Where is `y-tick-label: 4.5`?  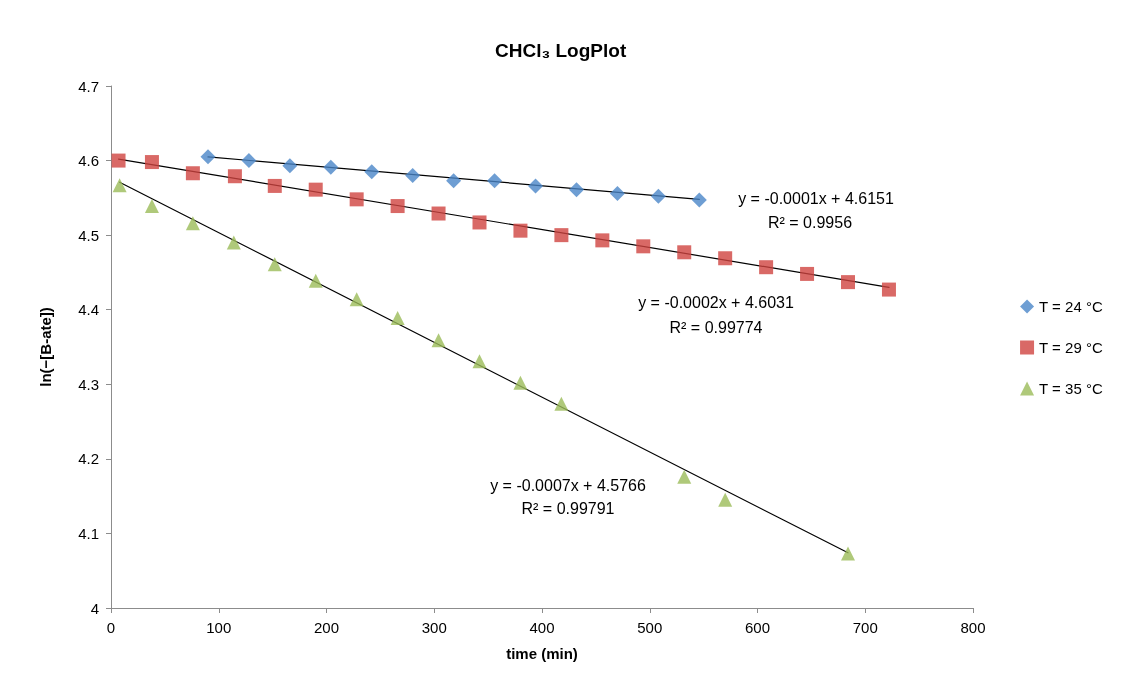 y-tick-label: 4.5 is located at coordinates (88, 235).